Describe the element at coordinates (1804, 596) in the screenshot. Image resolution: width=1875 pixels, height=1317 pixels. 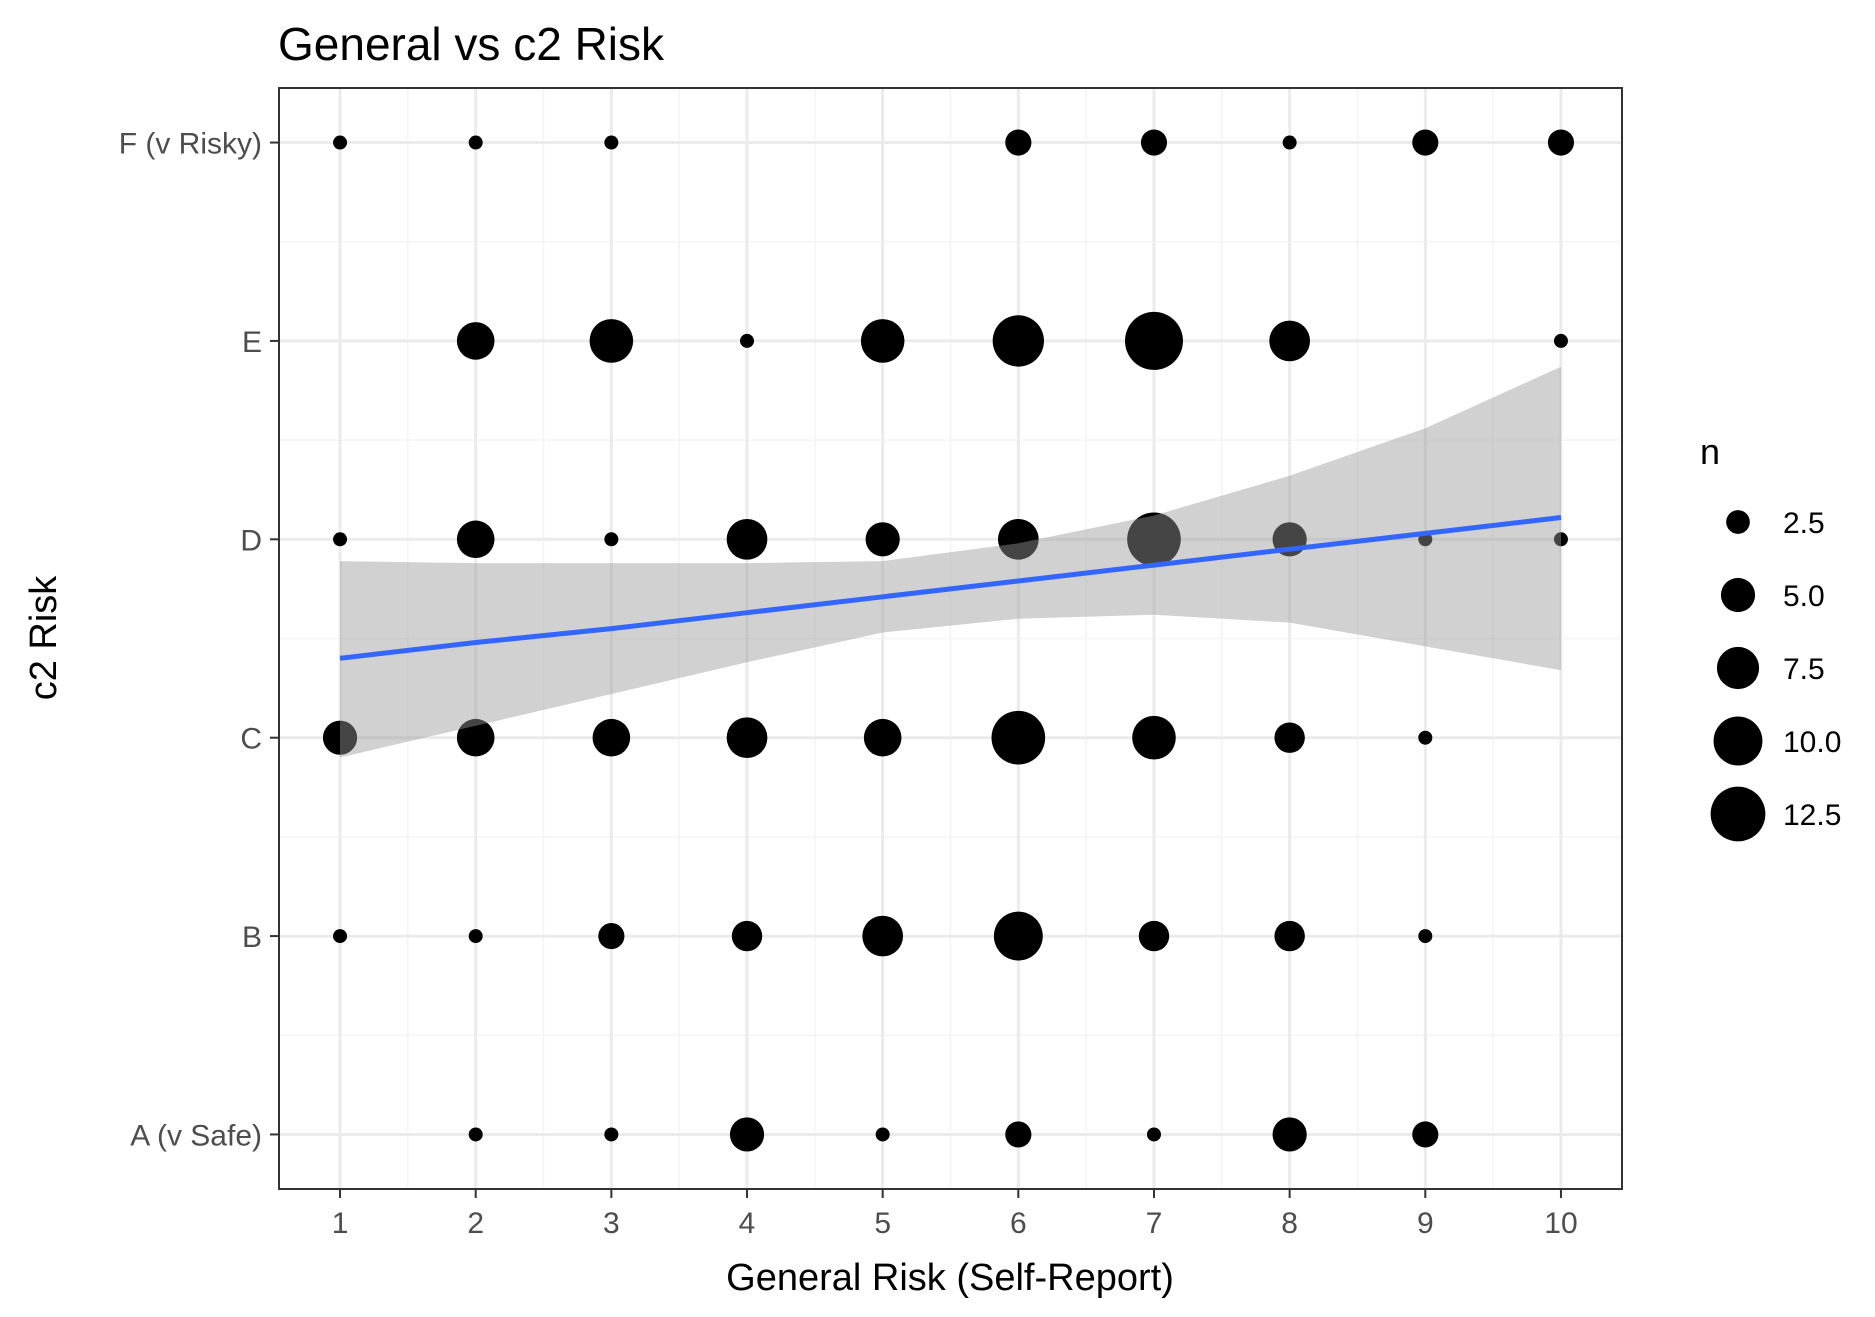
I see `legend-label: 5.0` at that location.